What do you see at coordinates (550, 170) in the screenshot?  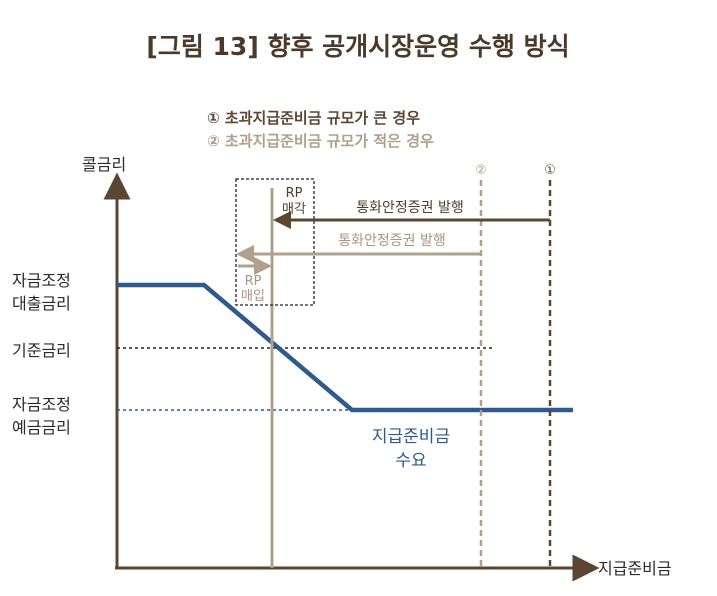 I see `case-1-marker: ①` at bounding box center [550, 170].